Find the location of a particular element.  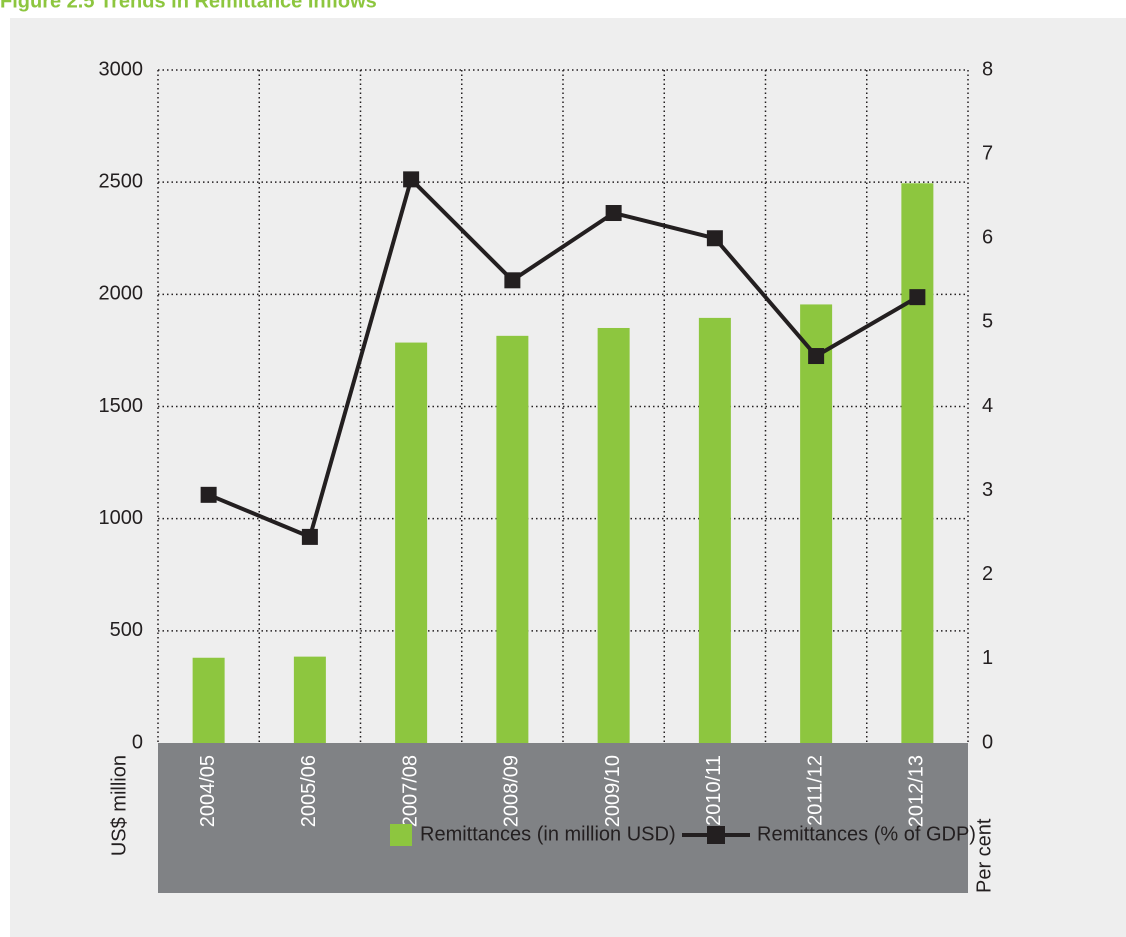

x-tick-label: 2004/05 is located at coordinates (208, 791).